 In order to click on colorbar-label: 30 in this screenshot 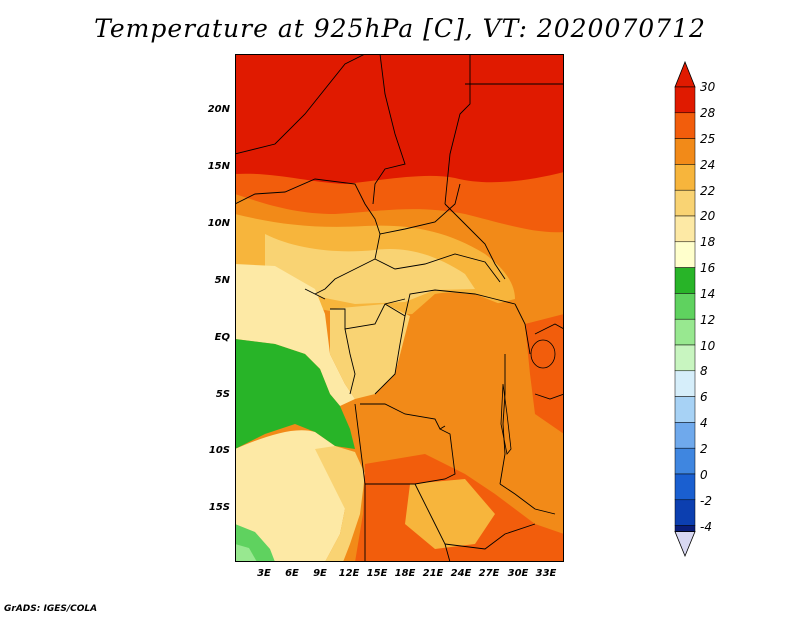, I will do `click(708, 87)`.